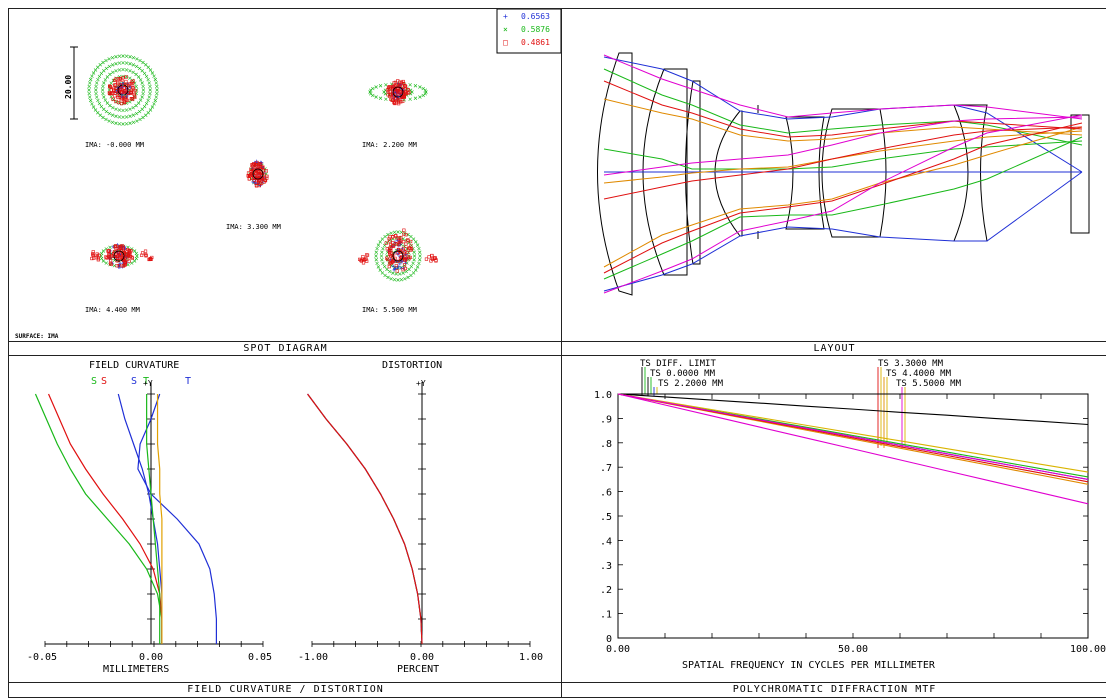  Describe the element at coordinates (418, 669) in the screenshot. I see `dist-x-axis-label: PERCENT` at that location.